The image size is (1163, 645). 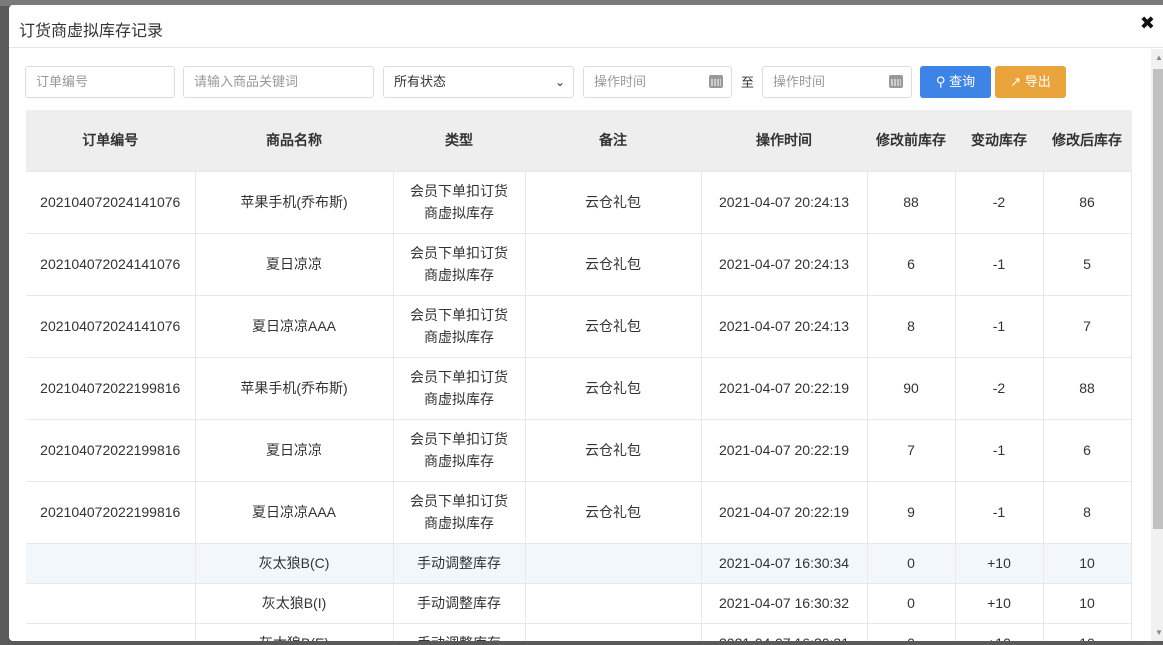 What do you see at coordinates (784, 140) in the screenshot?
I see `column-header: 操作时间` at bounding box center [784, 140].